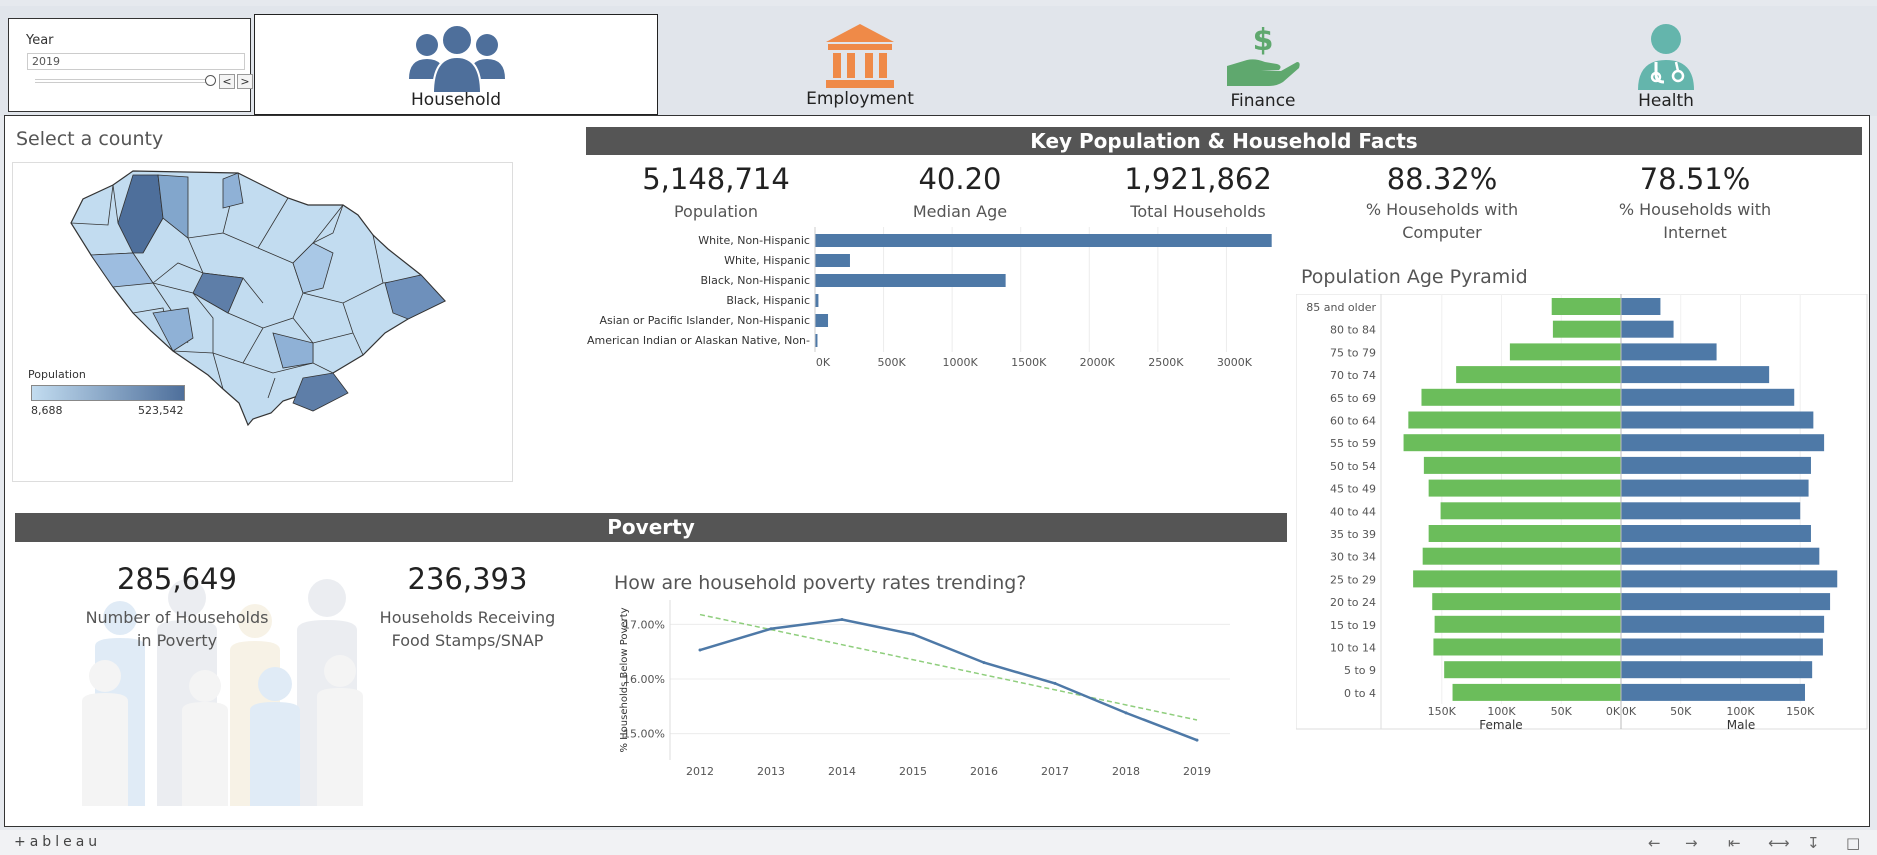  What do you see at coordinates (1562, 711) in the screenshot?
I see `pyramid-x-tick-left: 50K` at bounding box center [1562, 711].